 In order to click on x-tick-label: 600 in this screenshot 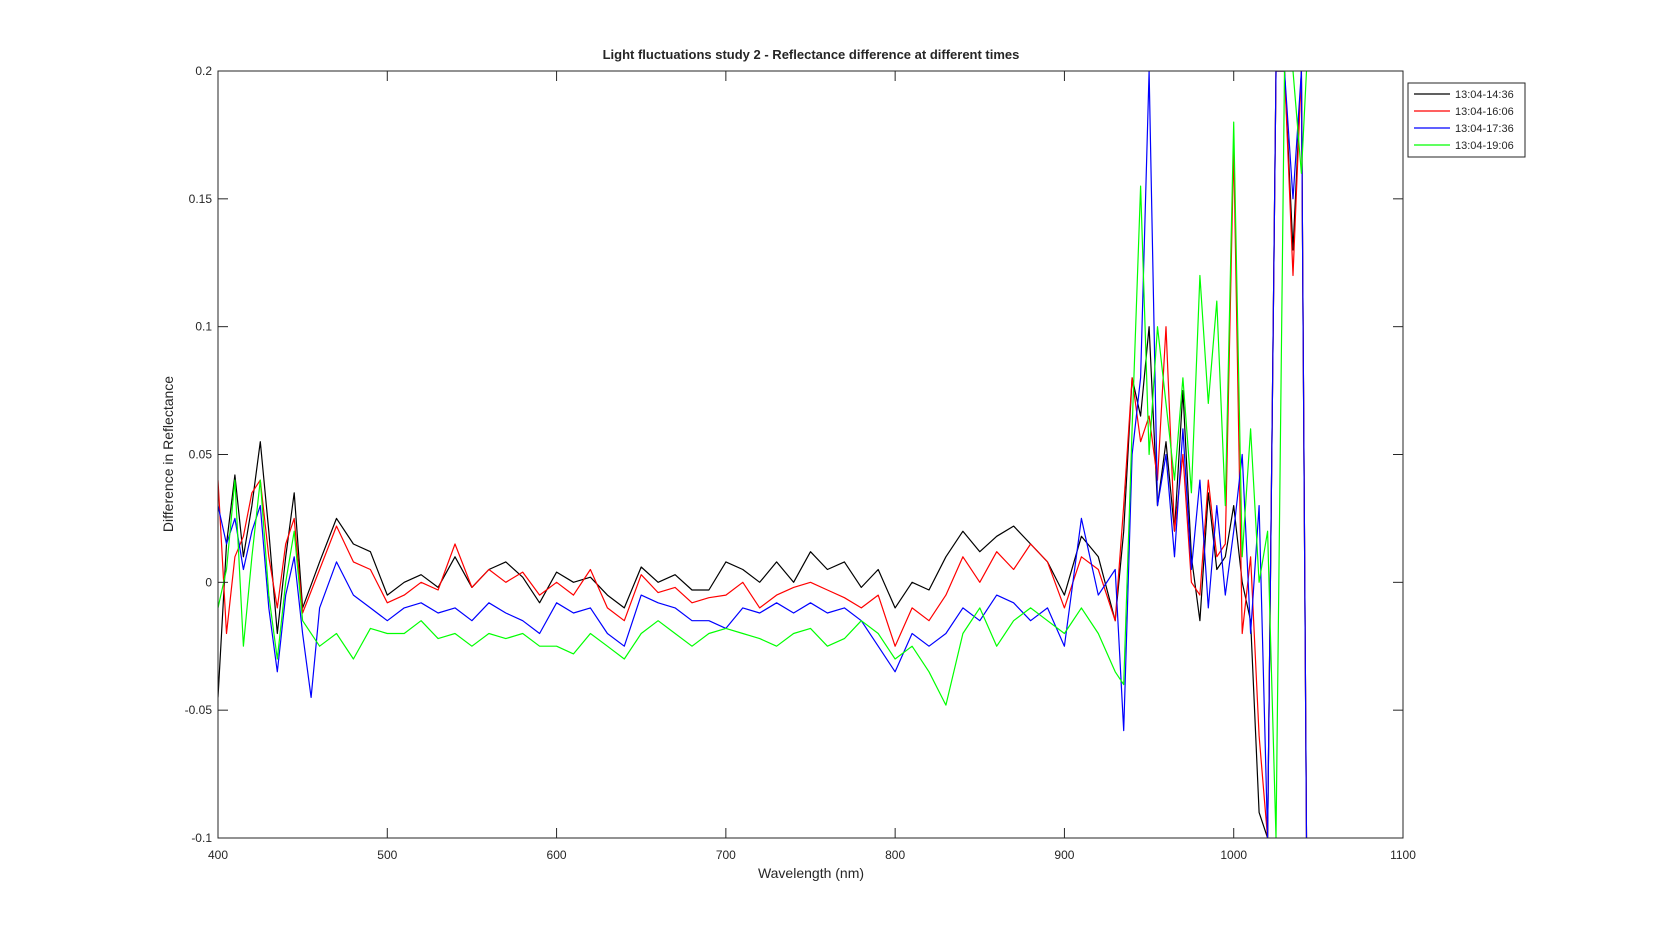, I will do `click(557, 855)`.